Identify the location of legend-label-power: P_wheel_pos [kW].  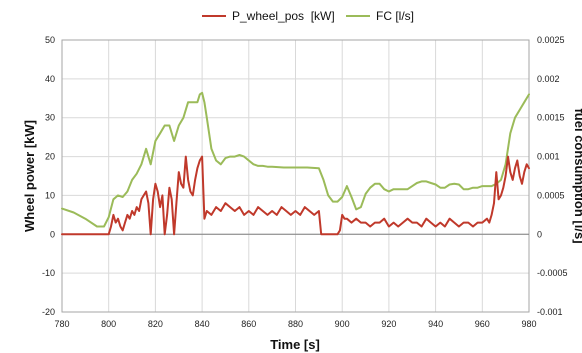
(283, 16).